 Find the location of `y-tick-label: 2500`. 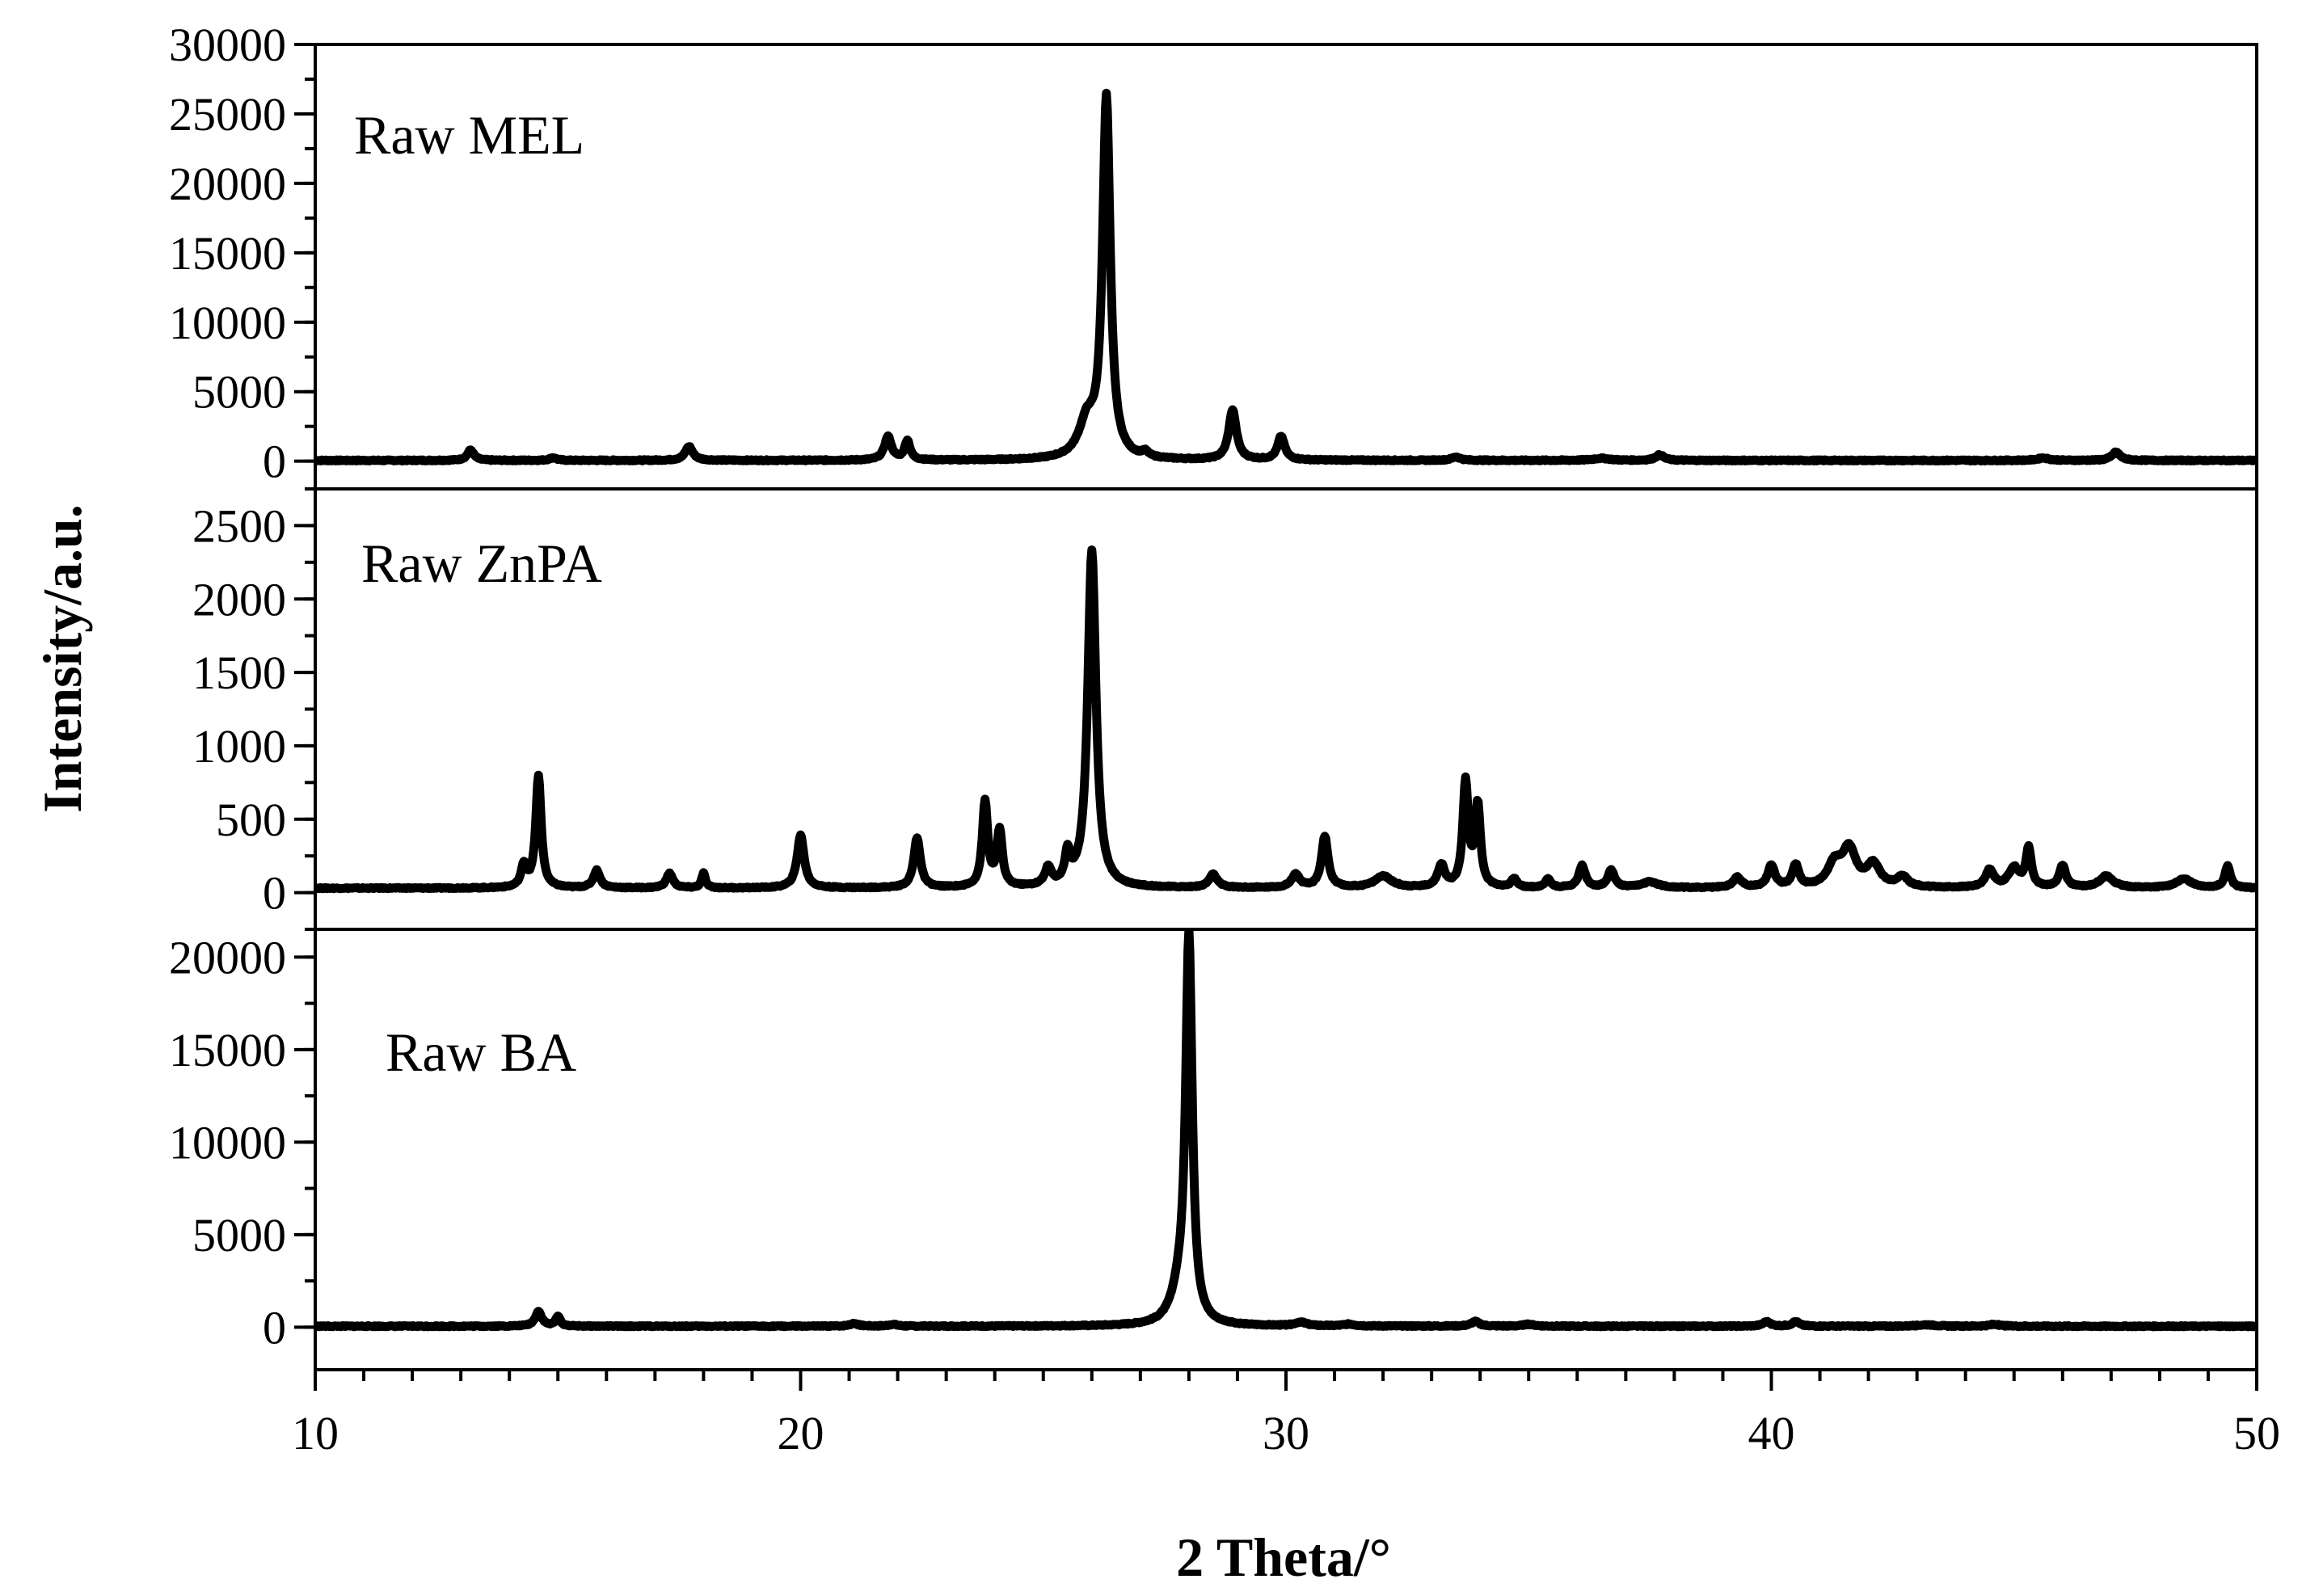

y-tick-label: 2500 is located at coordinates (239, 525).